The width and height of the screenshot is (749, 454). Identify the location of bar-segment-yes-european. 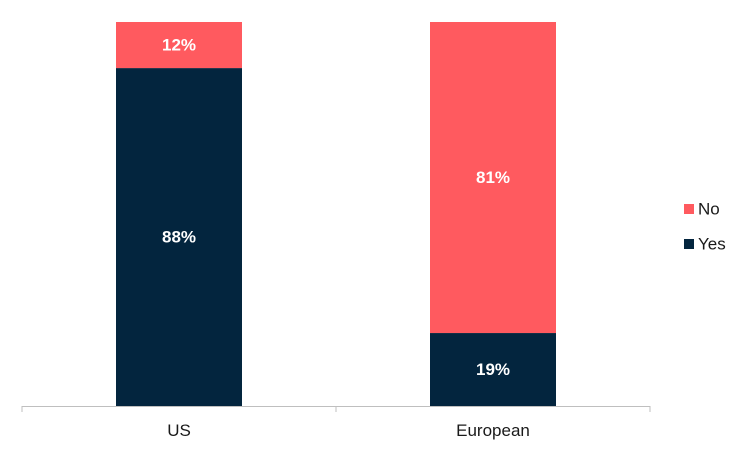
(493, 369).